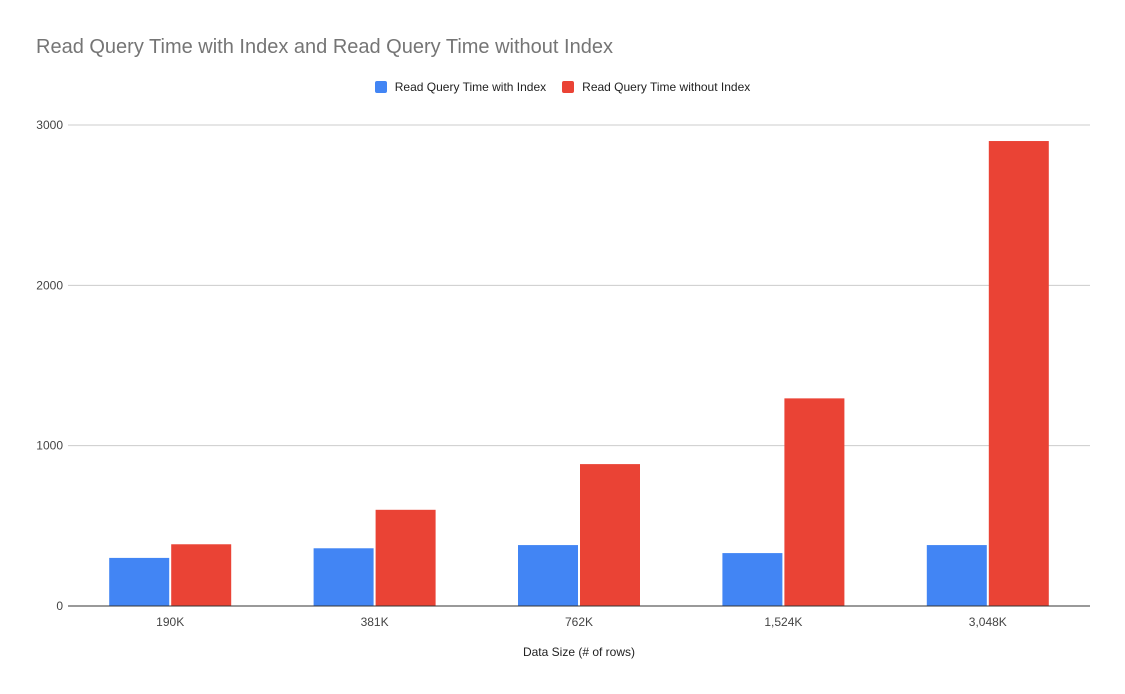 The height and width of the screenshot is (694, 1125). I want to click on legend-item-without-index: Read Query Time without Index, so click(656, 87).